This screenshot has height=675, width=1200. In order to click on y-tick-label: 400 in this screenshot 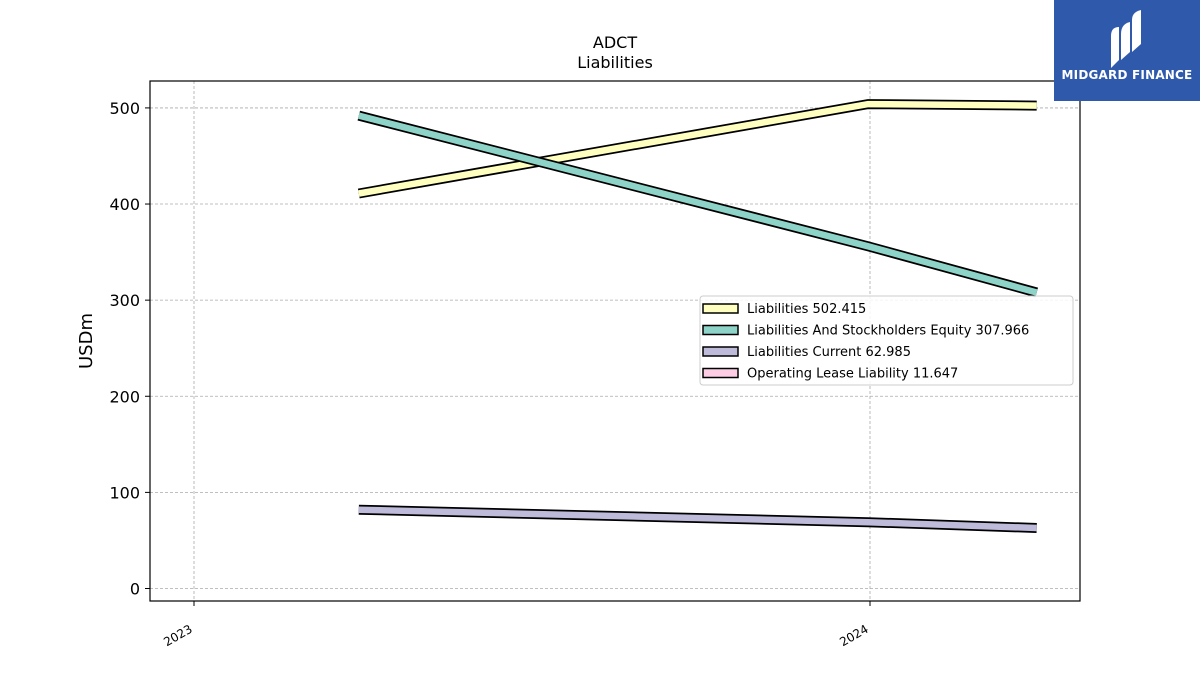, I will do `click(124, 204)`.